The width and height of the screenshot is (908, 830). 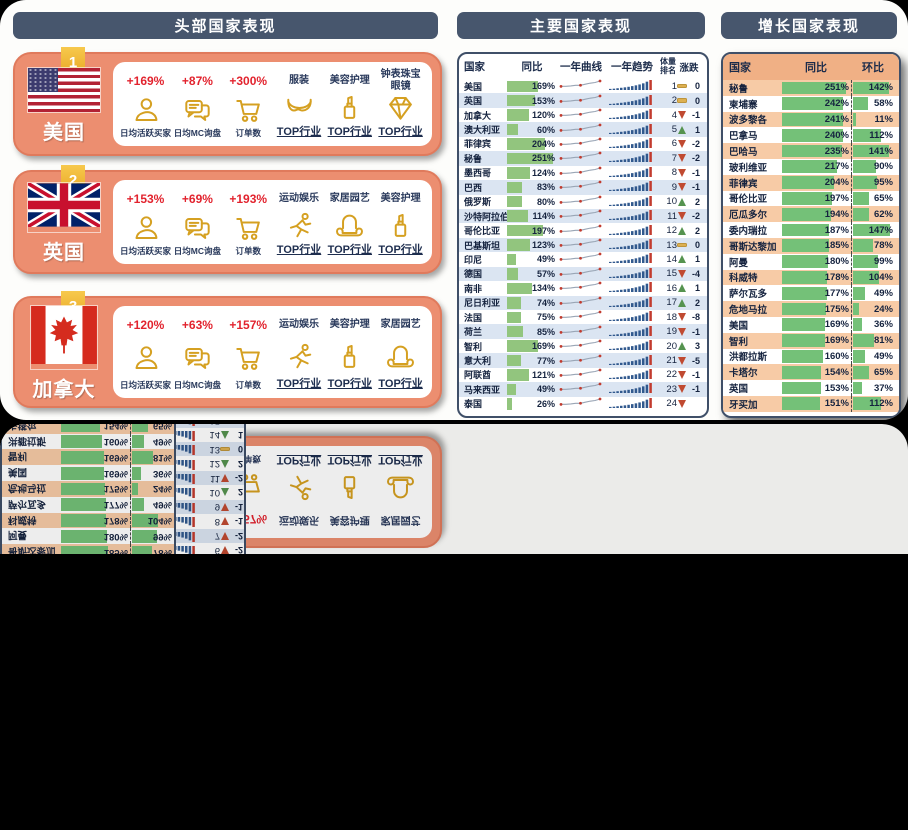 I want to click on country-cell: 俄罗斯, so click(x=478, y=202).